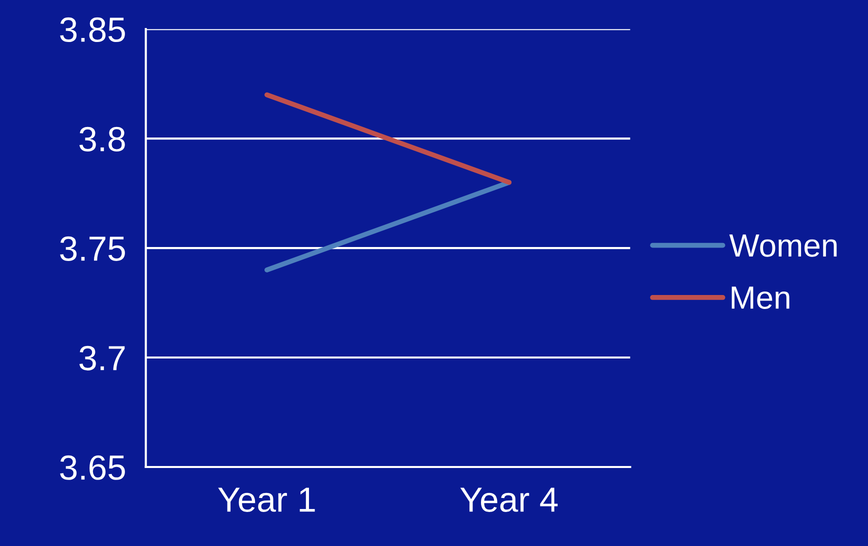 The image size is (868, 546). I want to click on y-tick-label: 3.65, so click(92, 467).